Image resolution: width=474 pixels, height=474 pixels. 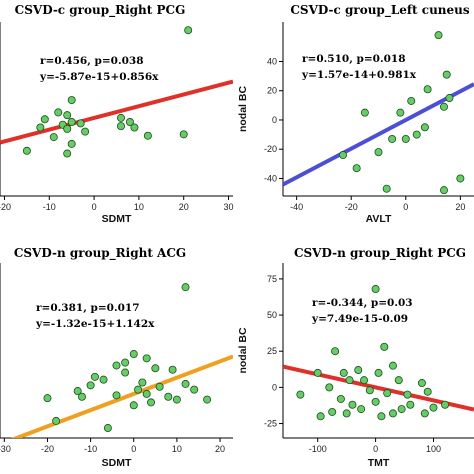 I want to click on x-tick-label: 30, so click(x=229, y=207).